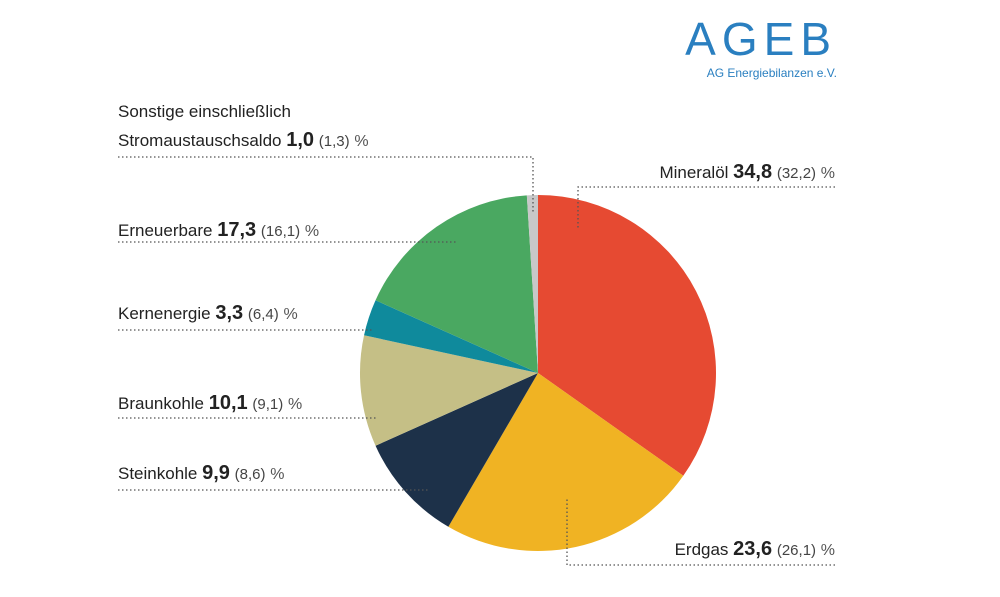  I want to click on value-label: 10,1, so click(228, 403).